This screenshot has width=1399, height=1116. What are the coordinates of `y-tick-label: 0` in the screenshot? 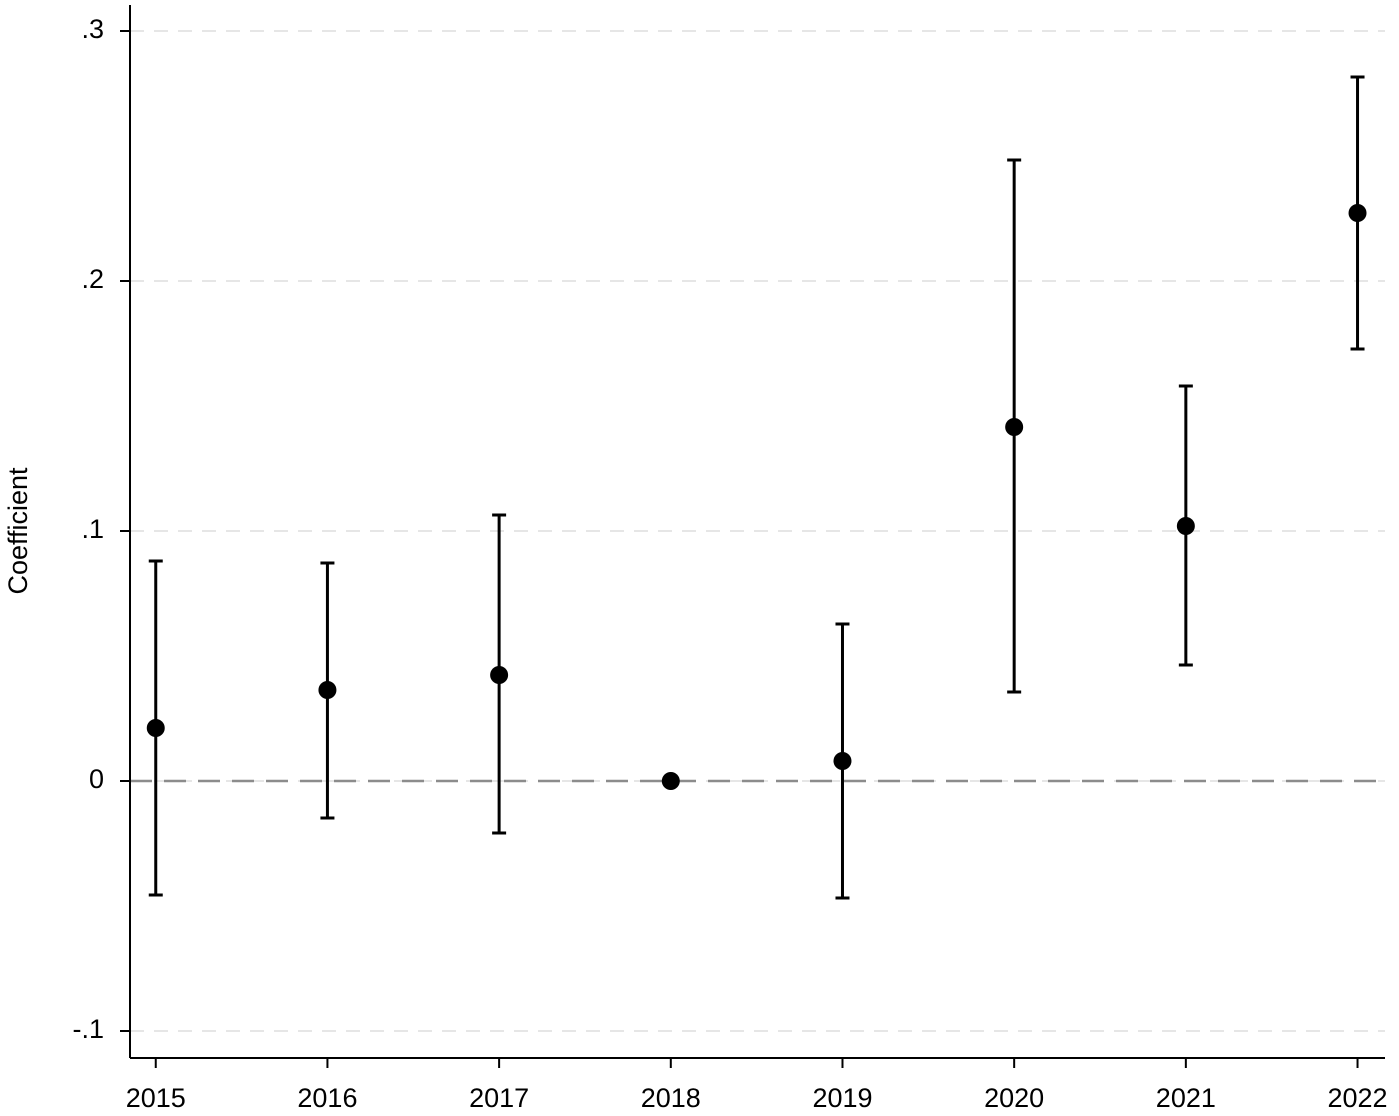 It's located at (96, 779).